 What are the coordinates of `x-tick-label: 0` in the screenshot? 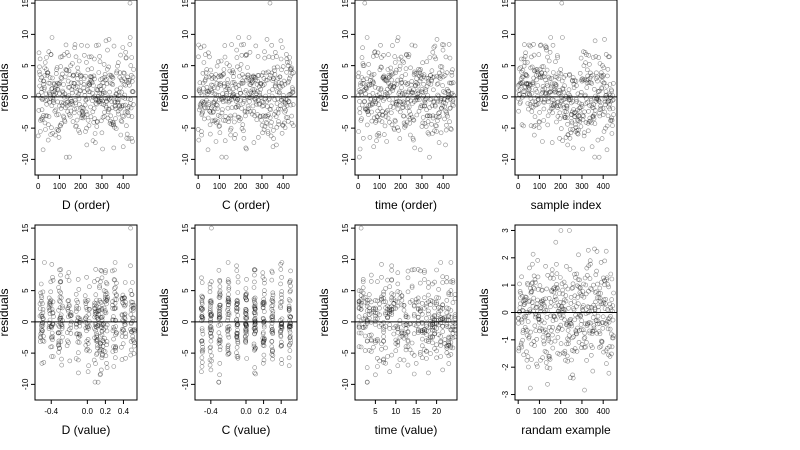 It's located at (358, 186).